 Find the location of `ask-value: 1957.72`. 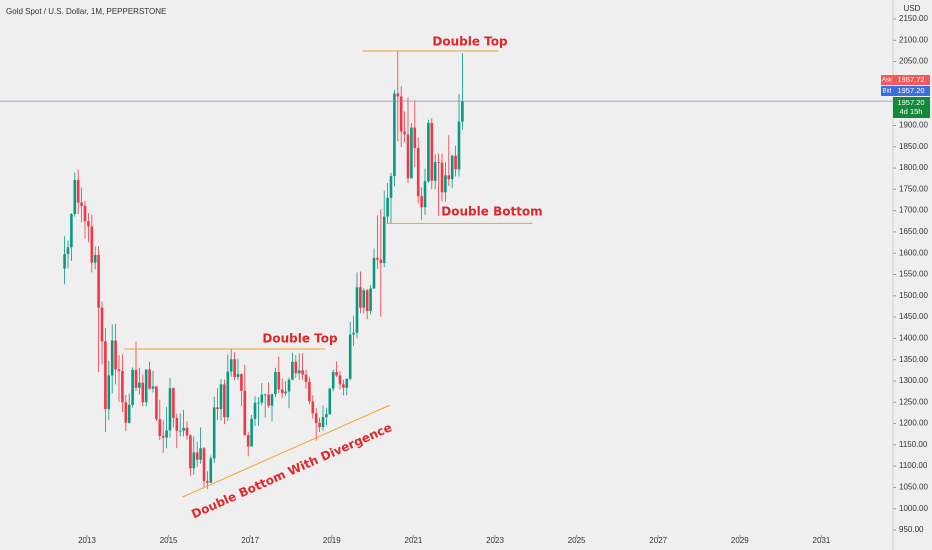

ask-value: 1957.72 is located at coordinates (910, 79).